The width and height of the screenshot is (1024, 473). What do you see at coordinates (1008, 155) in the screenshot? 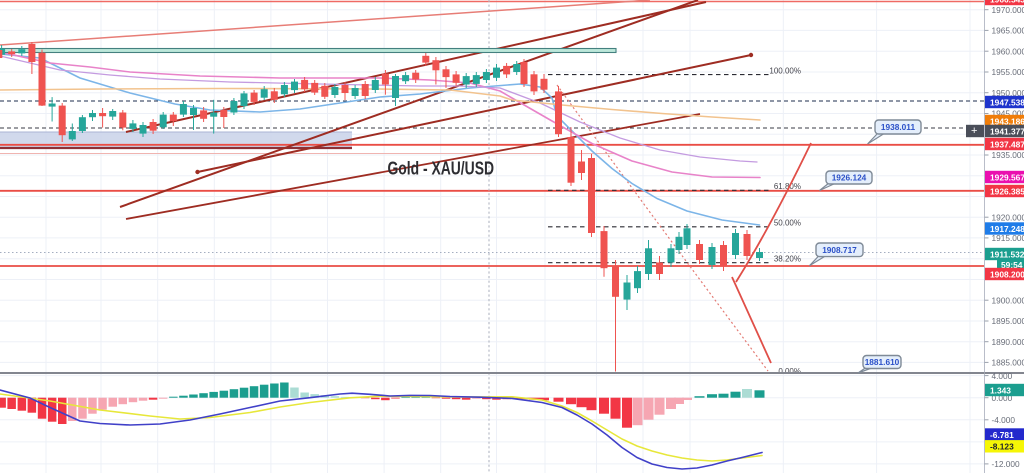
I see `svg-text: 1935.000` at bounding box center [1008, 155].